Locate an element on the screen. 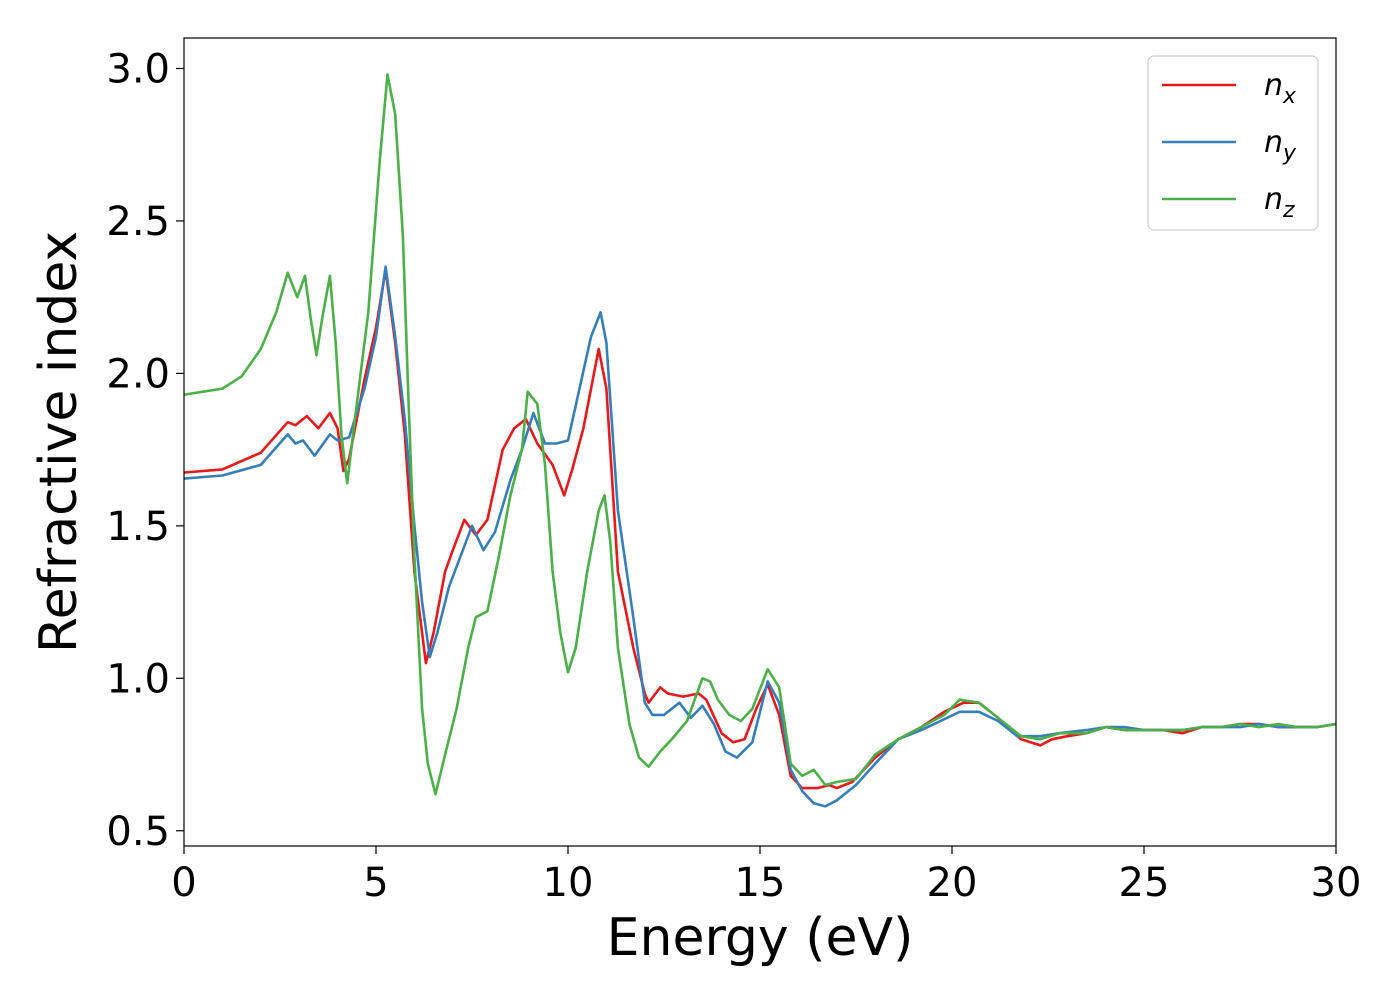  x-tick-label: 20 is located at coordinates (952, 883).